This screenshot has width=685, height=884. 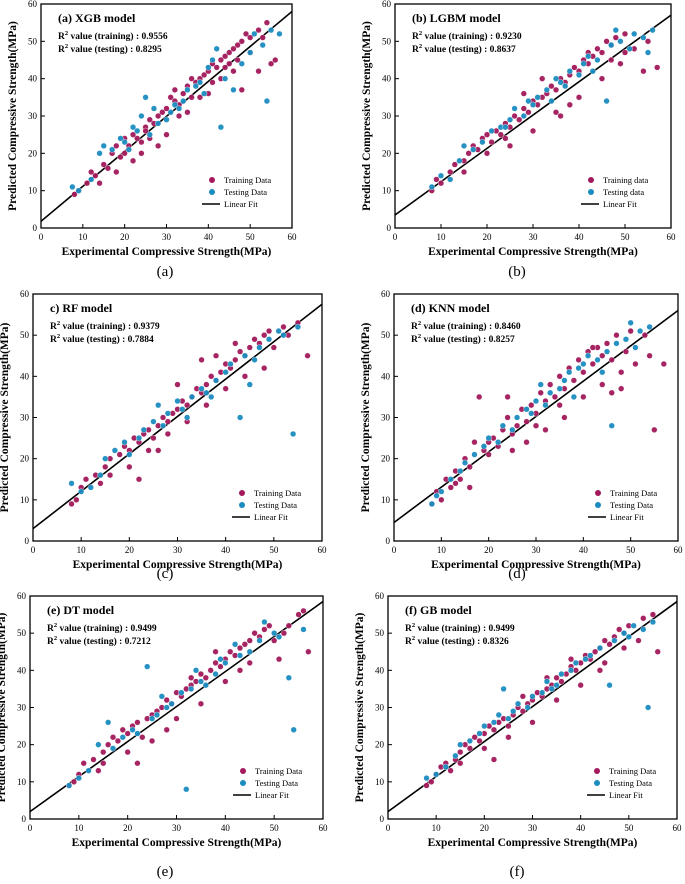 What do you see at coordinates (81, 610) in the screenshot?
I see `panel-title: (e) DT model` at bounding box center [81, 610].